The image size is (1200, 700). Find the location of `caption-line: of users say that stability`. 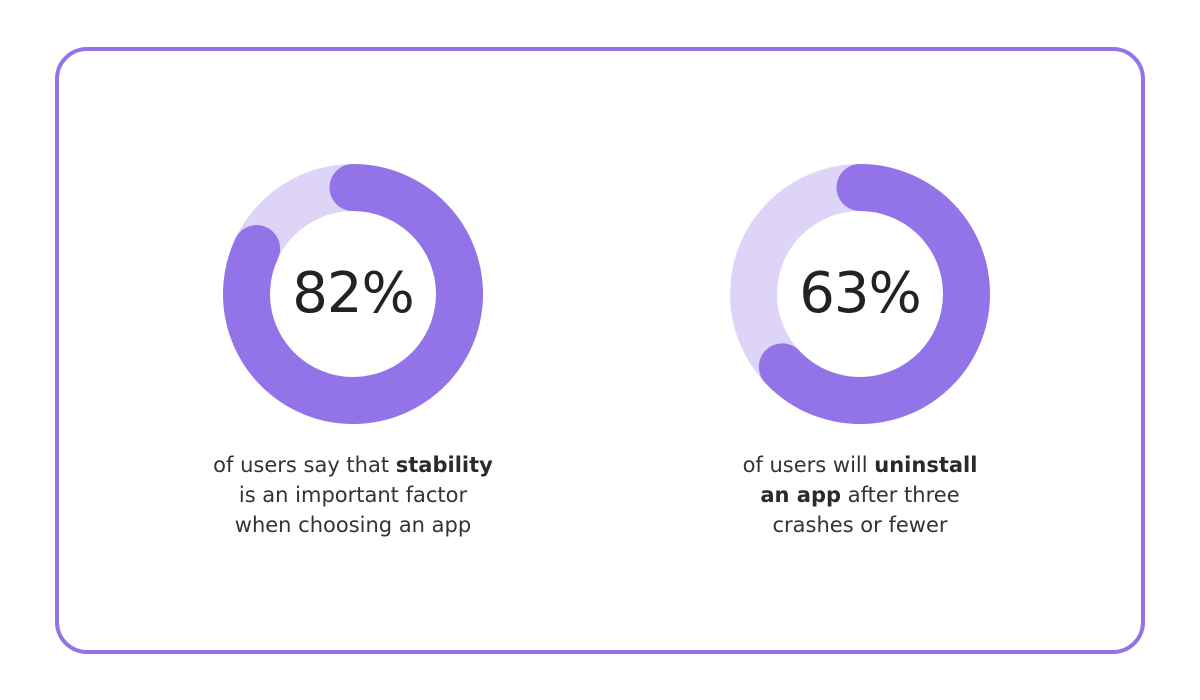

caption-line: of users say that stability is located at coordinates (353, 465).